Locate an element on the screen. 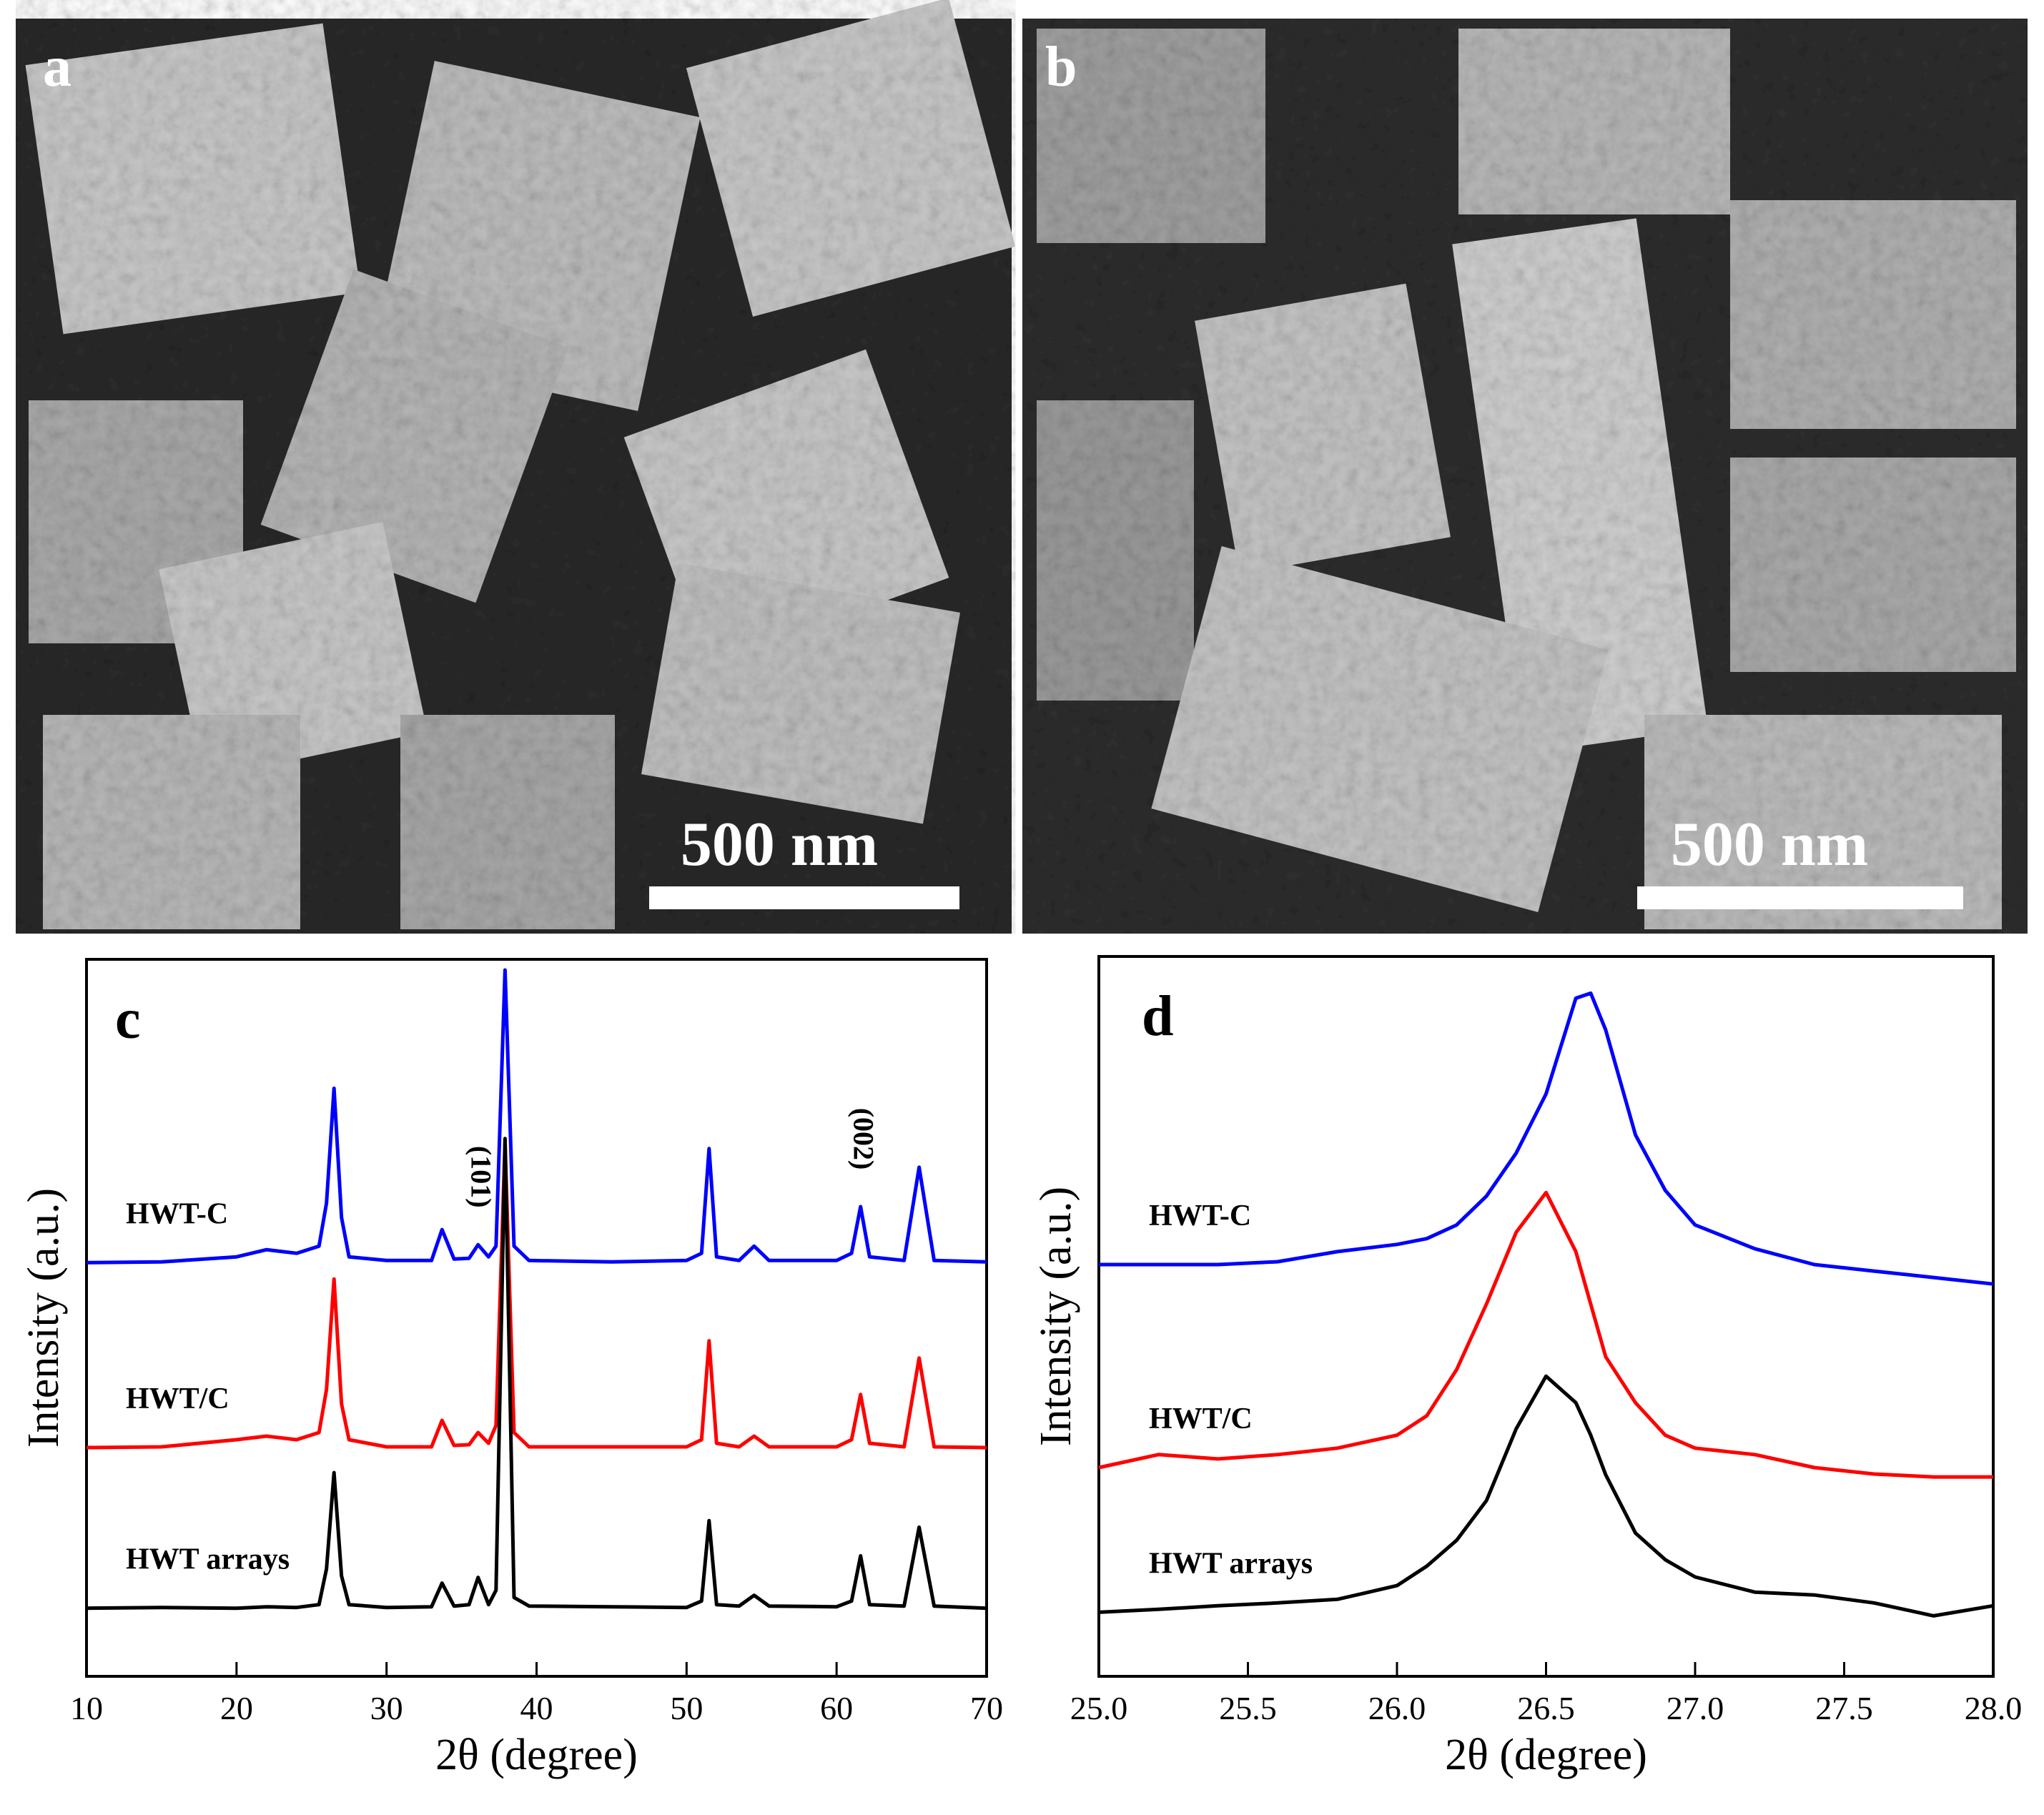 This screenshot has height=1815, width=2044. peak-annotation: (002) is located at coordinates (864, 1139).